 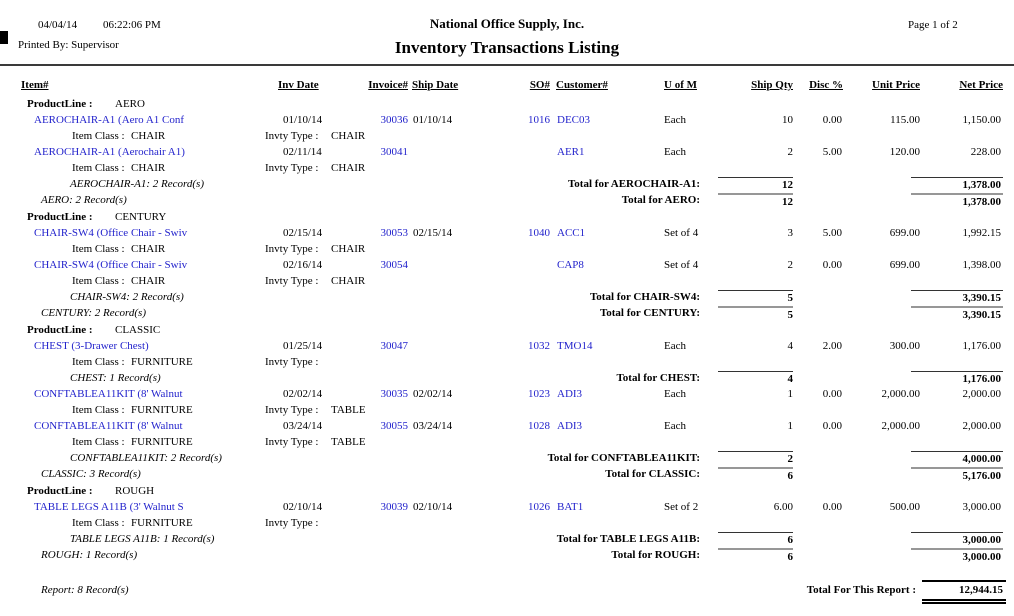 I want to click on col-header-item: Item#, so click(x=35, y=85).